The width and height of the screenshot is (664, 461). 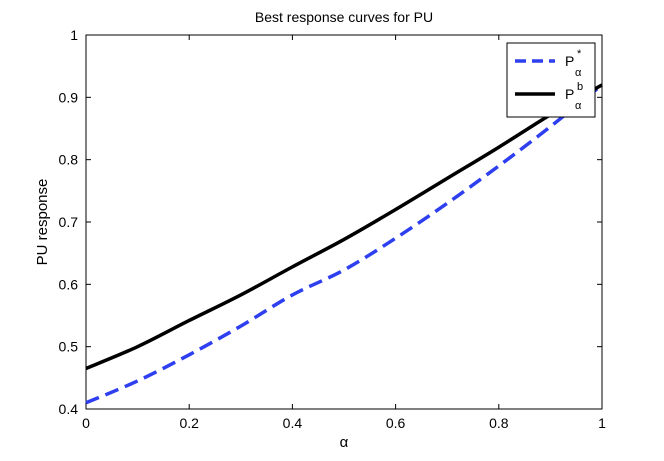 What do you see at coordinates (69, 347) in the screenshot?
I see `y-tick-label: 0.5` at bounding box center [69, 347].